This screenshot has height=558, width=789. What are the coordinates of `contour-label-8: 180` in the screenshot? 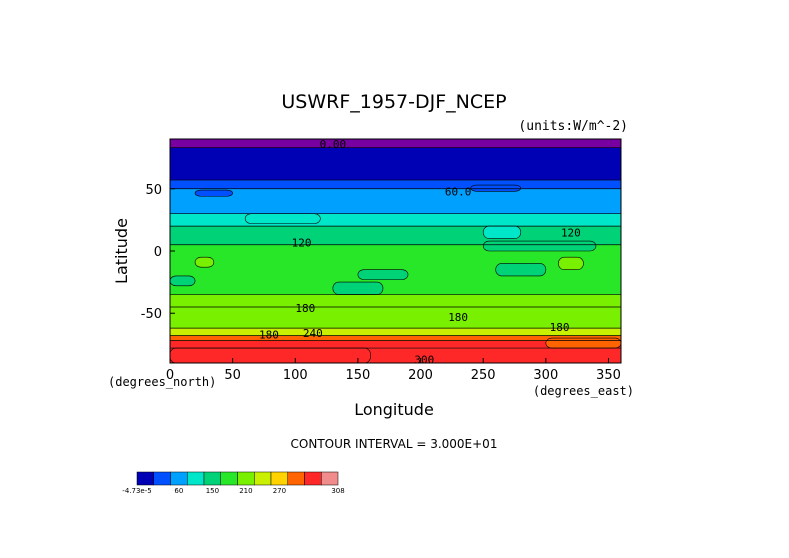 It's located at (560, 327).